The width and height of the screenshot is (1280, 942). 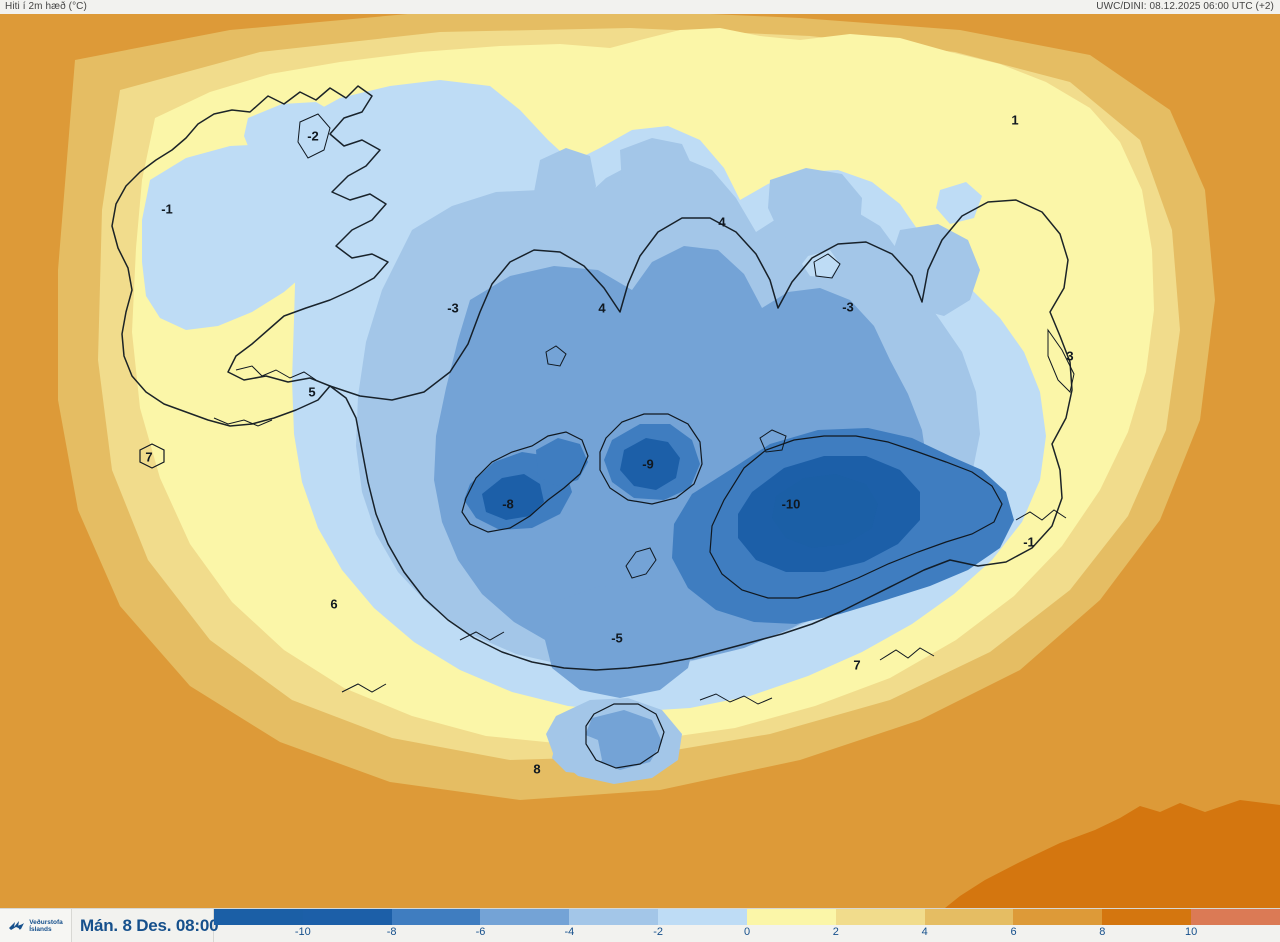 I want to click on legend-tick-label: 6, so click(x=1013, y=932).